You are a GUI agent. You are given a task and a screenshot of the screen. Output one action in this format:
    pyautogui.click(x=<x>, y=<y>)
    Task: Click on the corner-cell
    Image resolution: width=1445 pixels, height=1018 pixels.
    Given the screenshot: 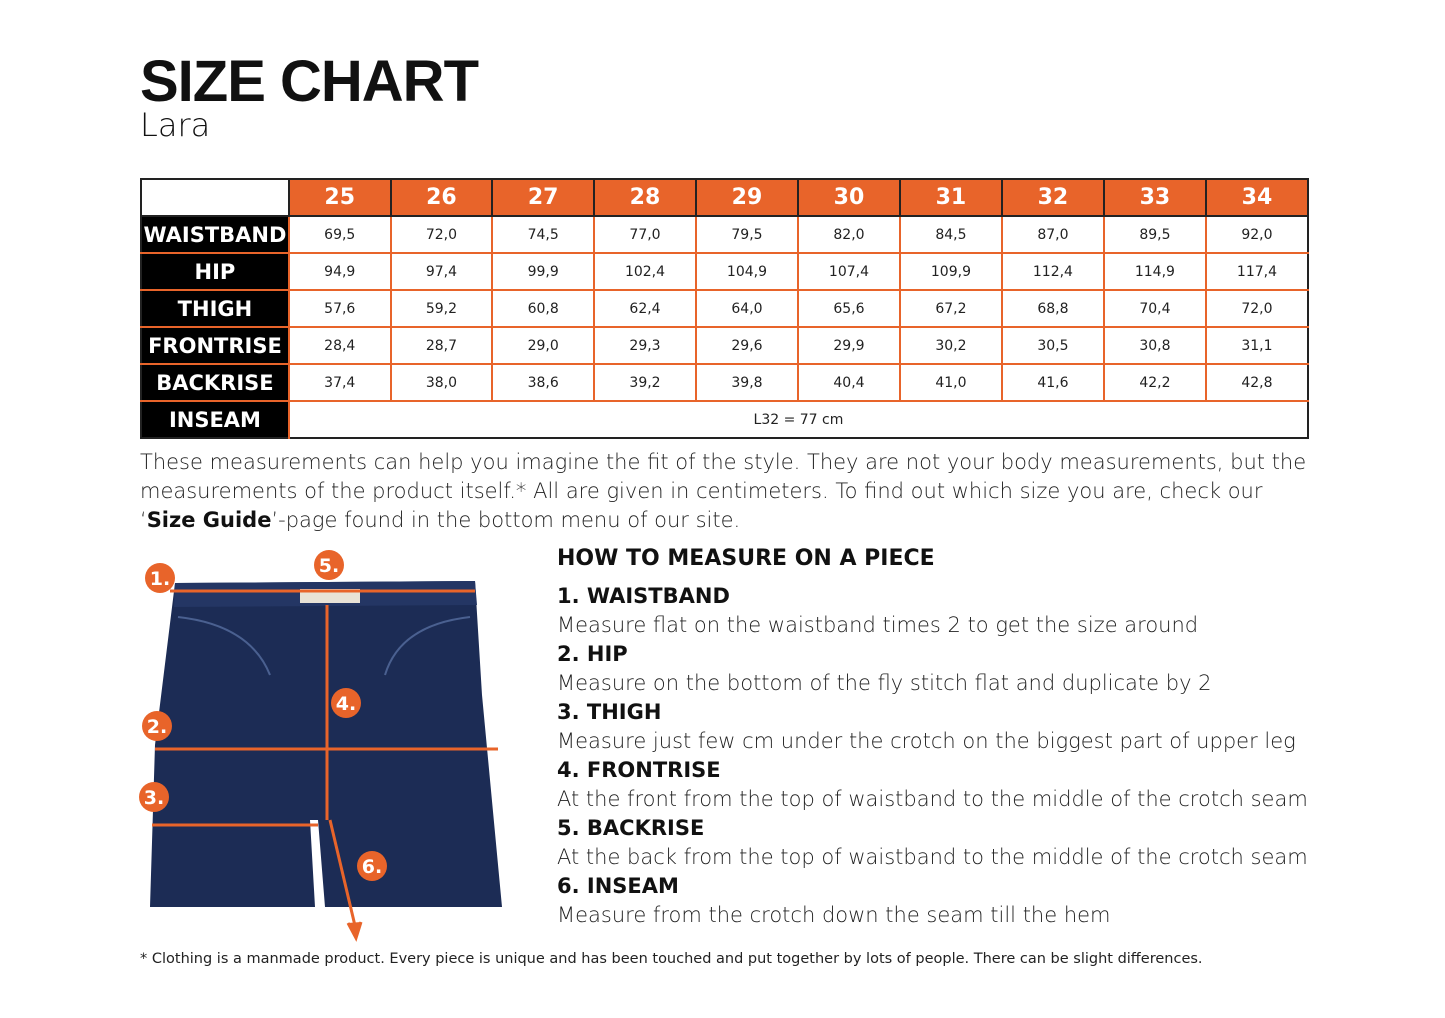 What is the action you would take?
    pyautogui.click(x=215, y=198)
    